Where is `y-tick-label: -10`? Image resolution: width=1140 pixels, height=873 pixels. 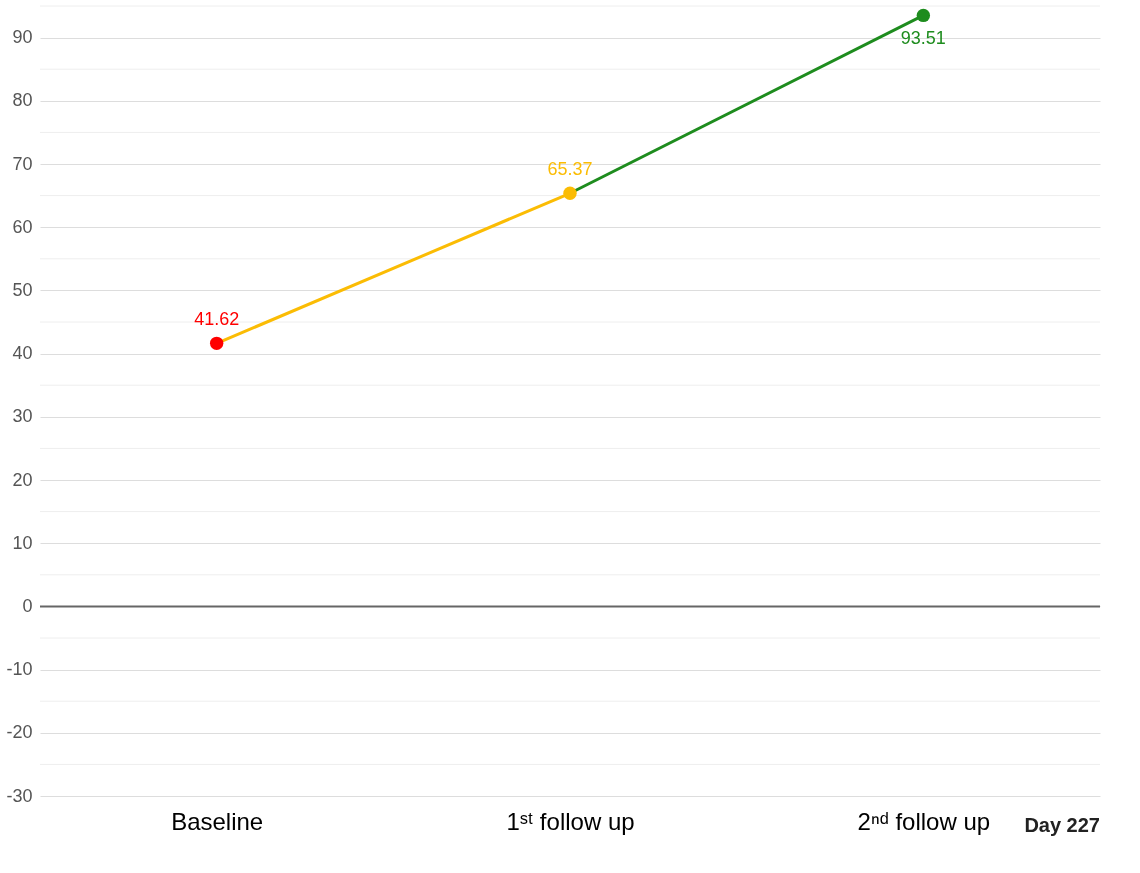 y-tick-label: -10 is located at coordinates (19, 669).